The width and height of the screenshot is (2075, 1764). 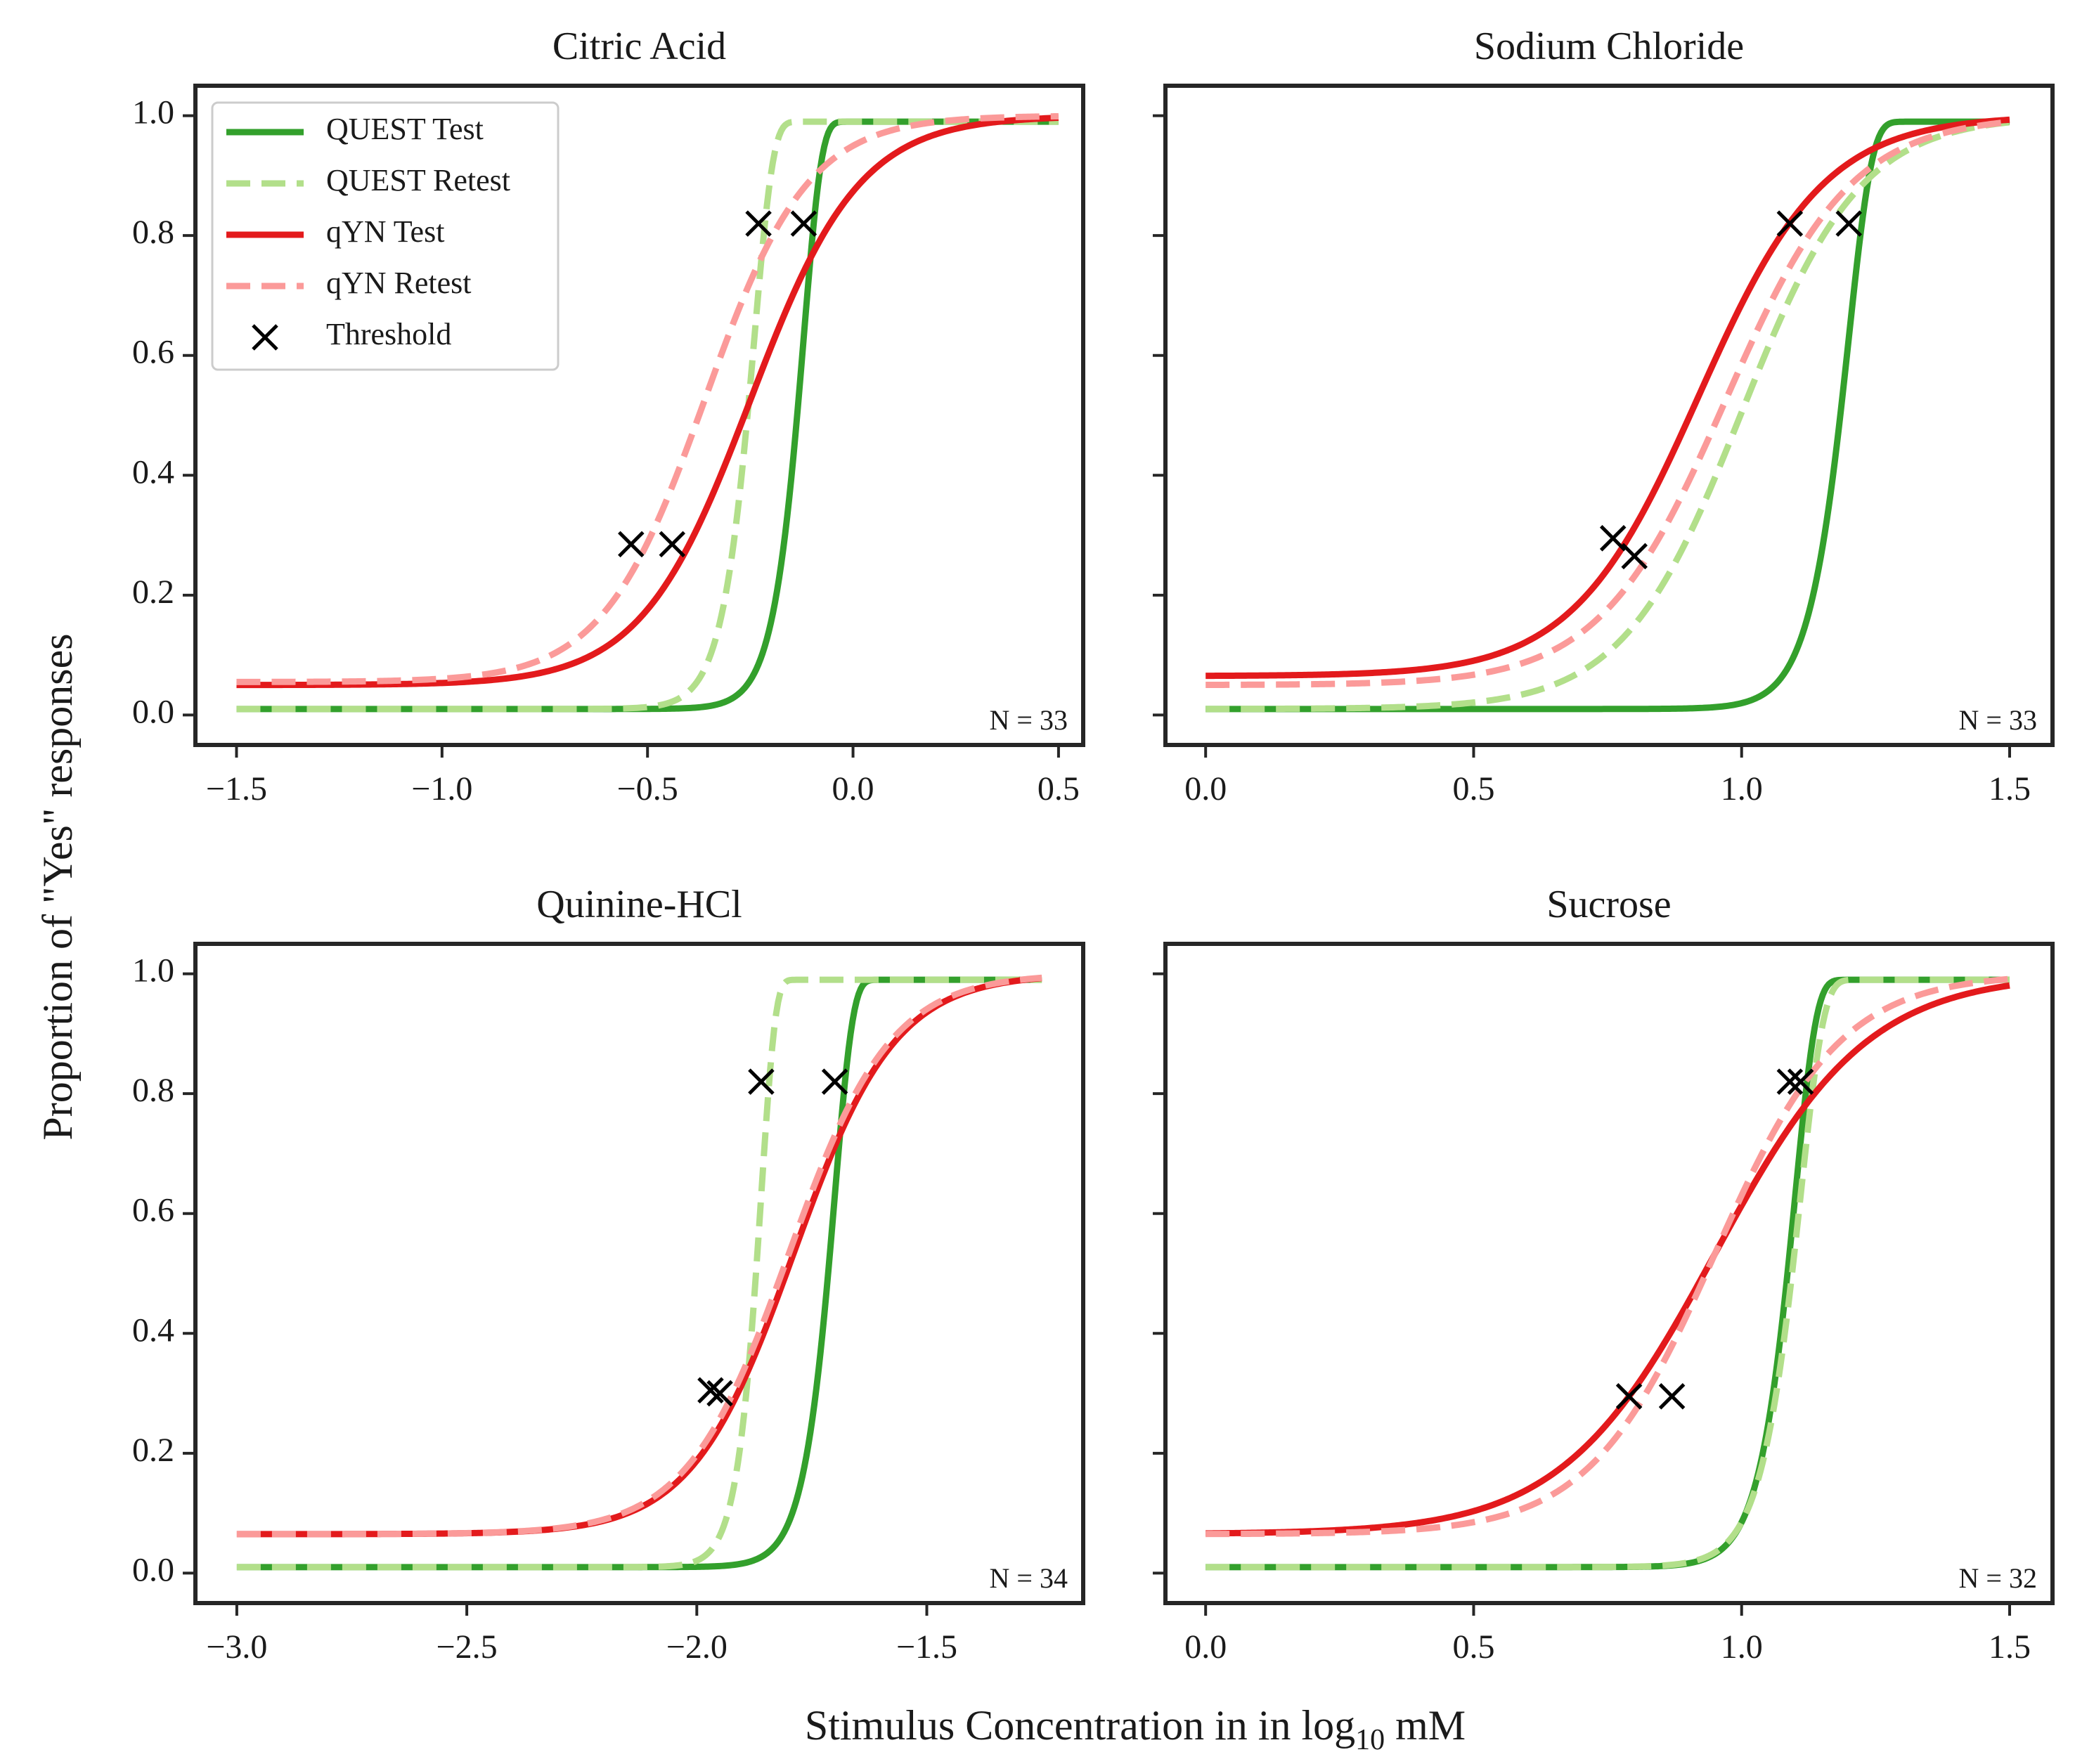 What do you see at coordinates (1080, 1725) in the screenshot?
I see `x-axis-label-main: Stimulus Concentration in in log` at bounding box center [1080, 1725].